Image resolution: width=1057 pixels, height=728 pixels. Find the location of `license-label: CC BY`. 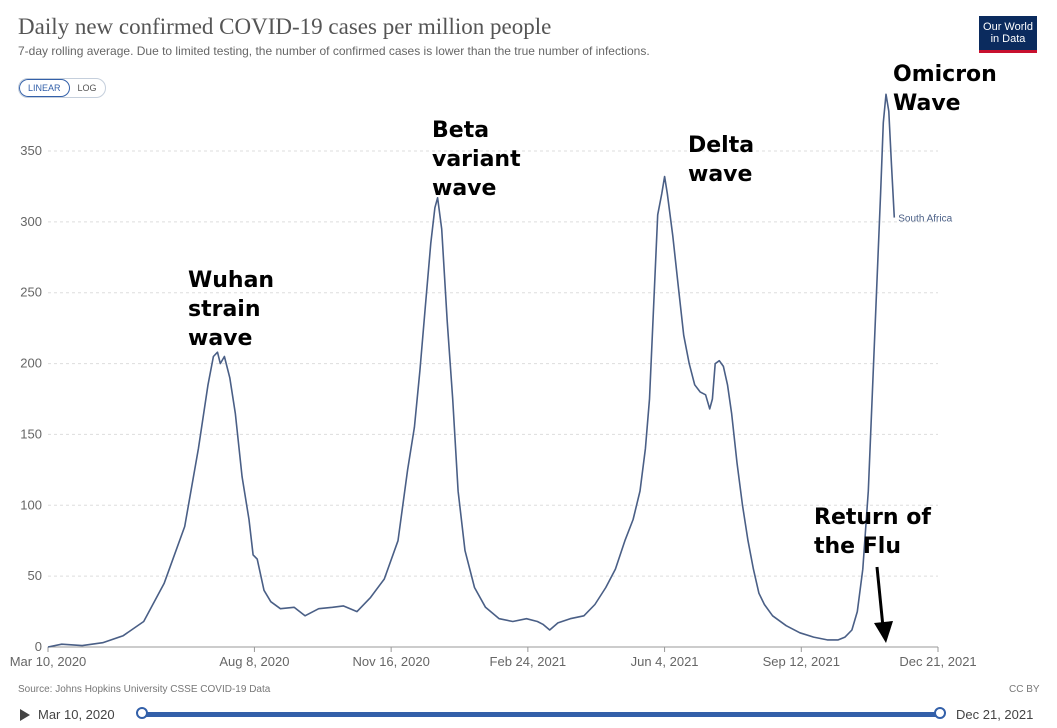

license-label: CC BY is located at coordinates (1024, 689).